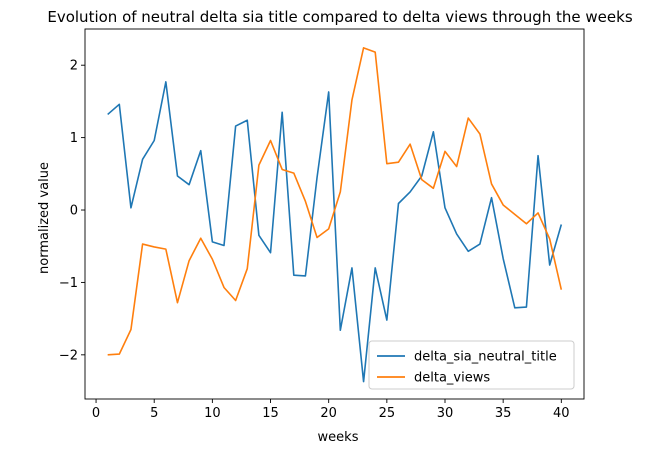 The width and height of the screenshot is (670, 453). I want to click on x-tick-label: 40, so click(561, 413).